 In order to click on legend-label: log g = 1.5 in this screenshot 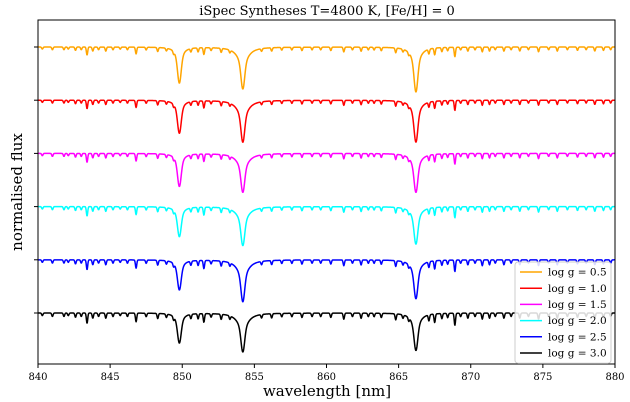, I will do `click(577, 305)`.